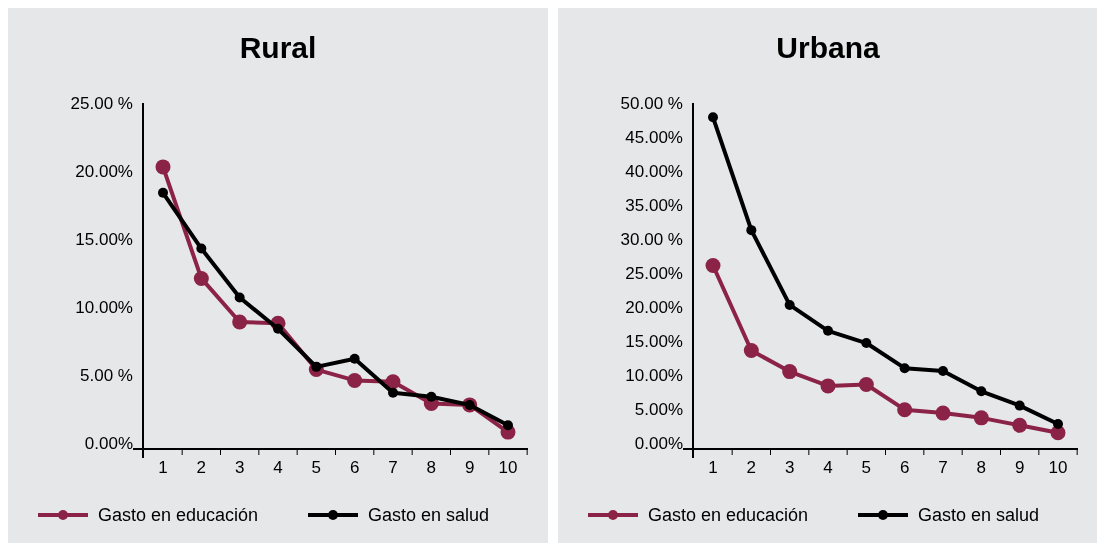  What do you see at coordinates (653, 205) in the screenshot?
I see `y-tick-label: 35.00%` at bounding box center [653, 205].